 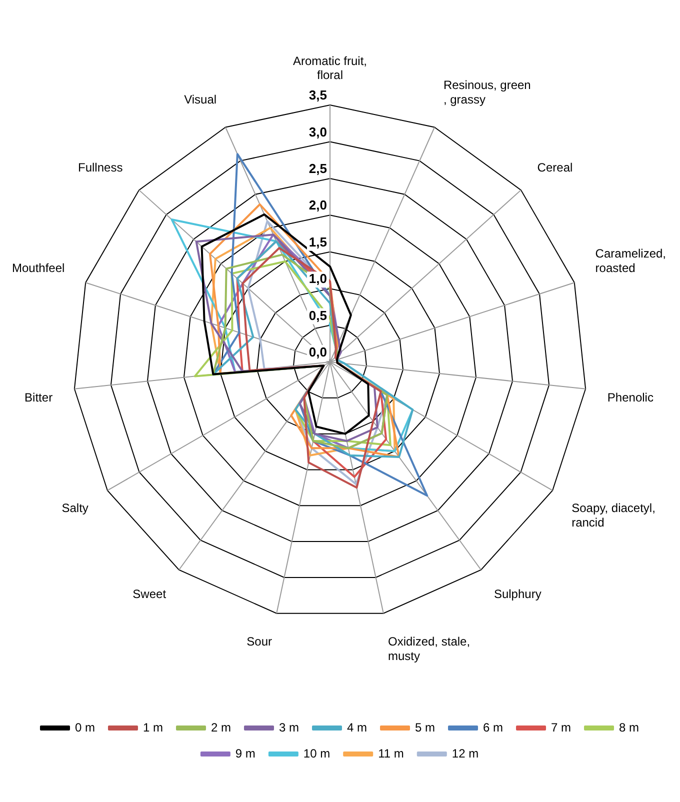 I want to click on y-tick-label: 1,5, so click(x=317, y=242).